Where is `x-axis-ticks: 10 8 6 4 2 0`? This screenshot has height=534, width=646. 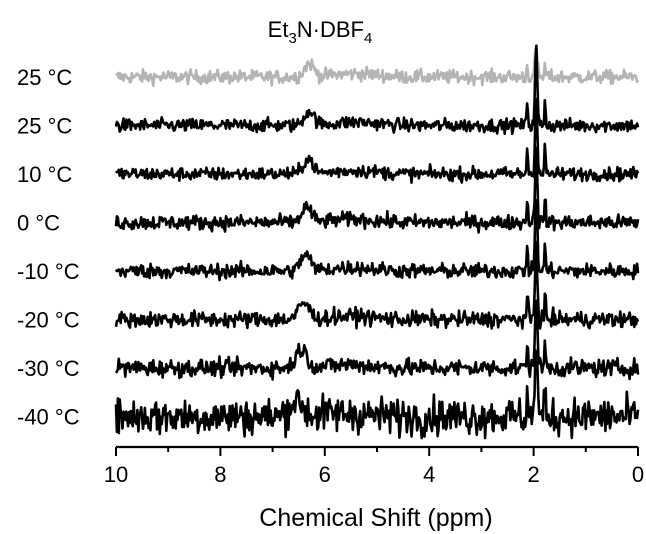
x-axis-ticks: 10 8 6 4 2 0 is located at coordinates (374, 467).